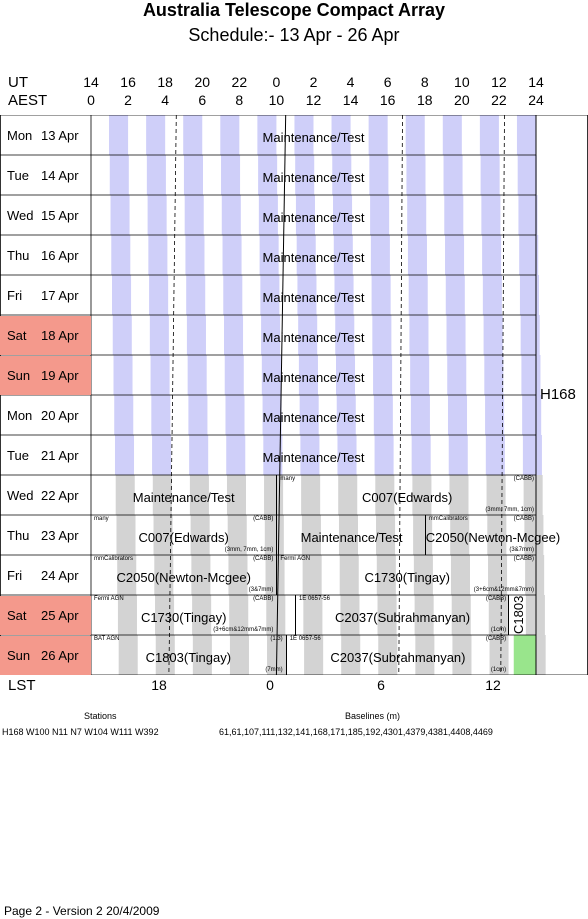 The image size is (588, 919). Describe the element at coordinates (45, 295) in the screenshot. I see `day-label: Fri 17 Apr` at that location.